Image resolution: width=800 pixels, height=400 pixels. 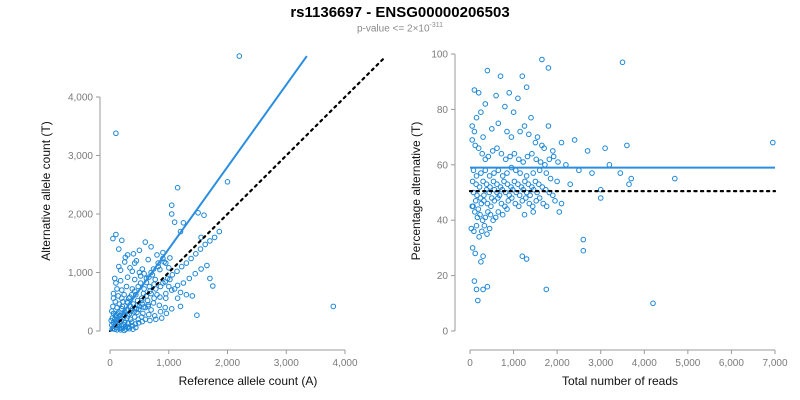 I want to click on y-axis-label: Percentage alternative (T), so click(x=416, y=191).